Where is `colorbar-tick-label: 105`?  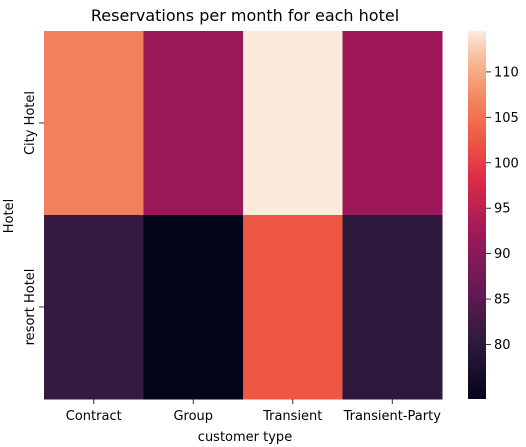
colorbar-tick-label: 105 is located at coordinates (506, 118).